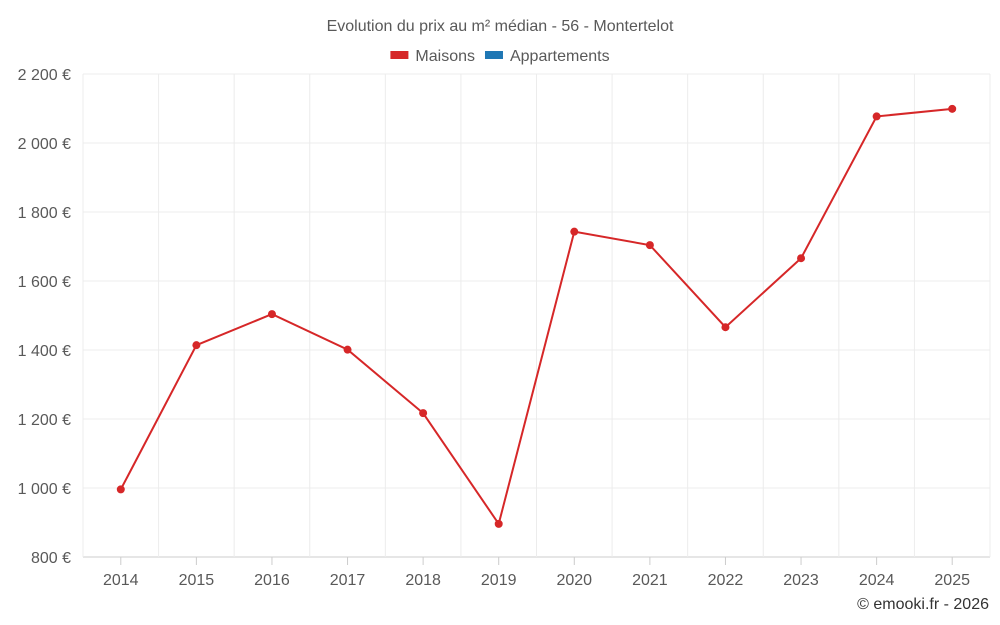  What do you see at coordinates (423, 580) in the screenshot?
I see `x-tick-label: 2018` at bounding box center [423, 580].